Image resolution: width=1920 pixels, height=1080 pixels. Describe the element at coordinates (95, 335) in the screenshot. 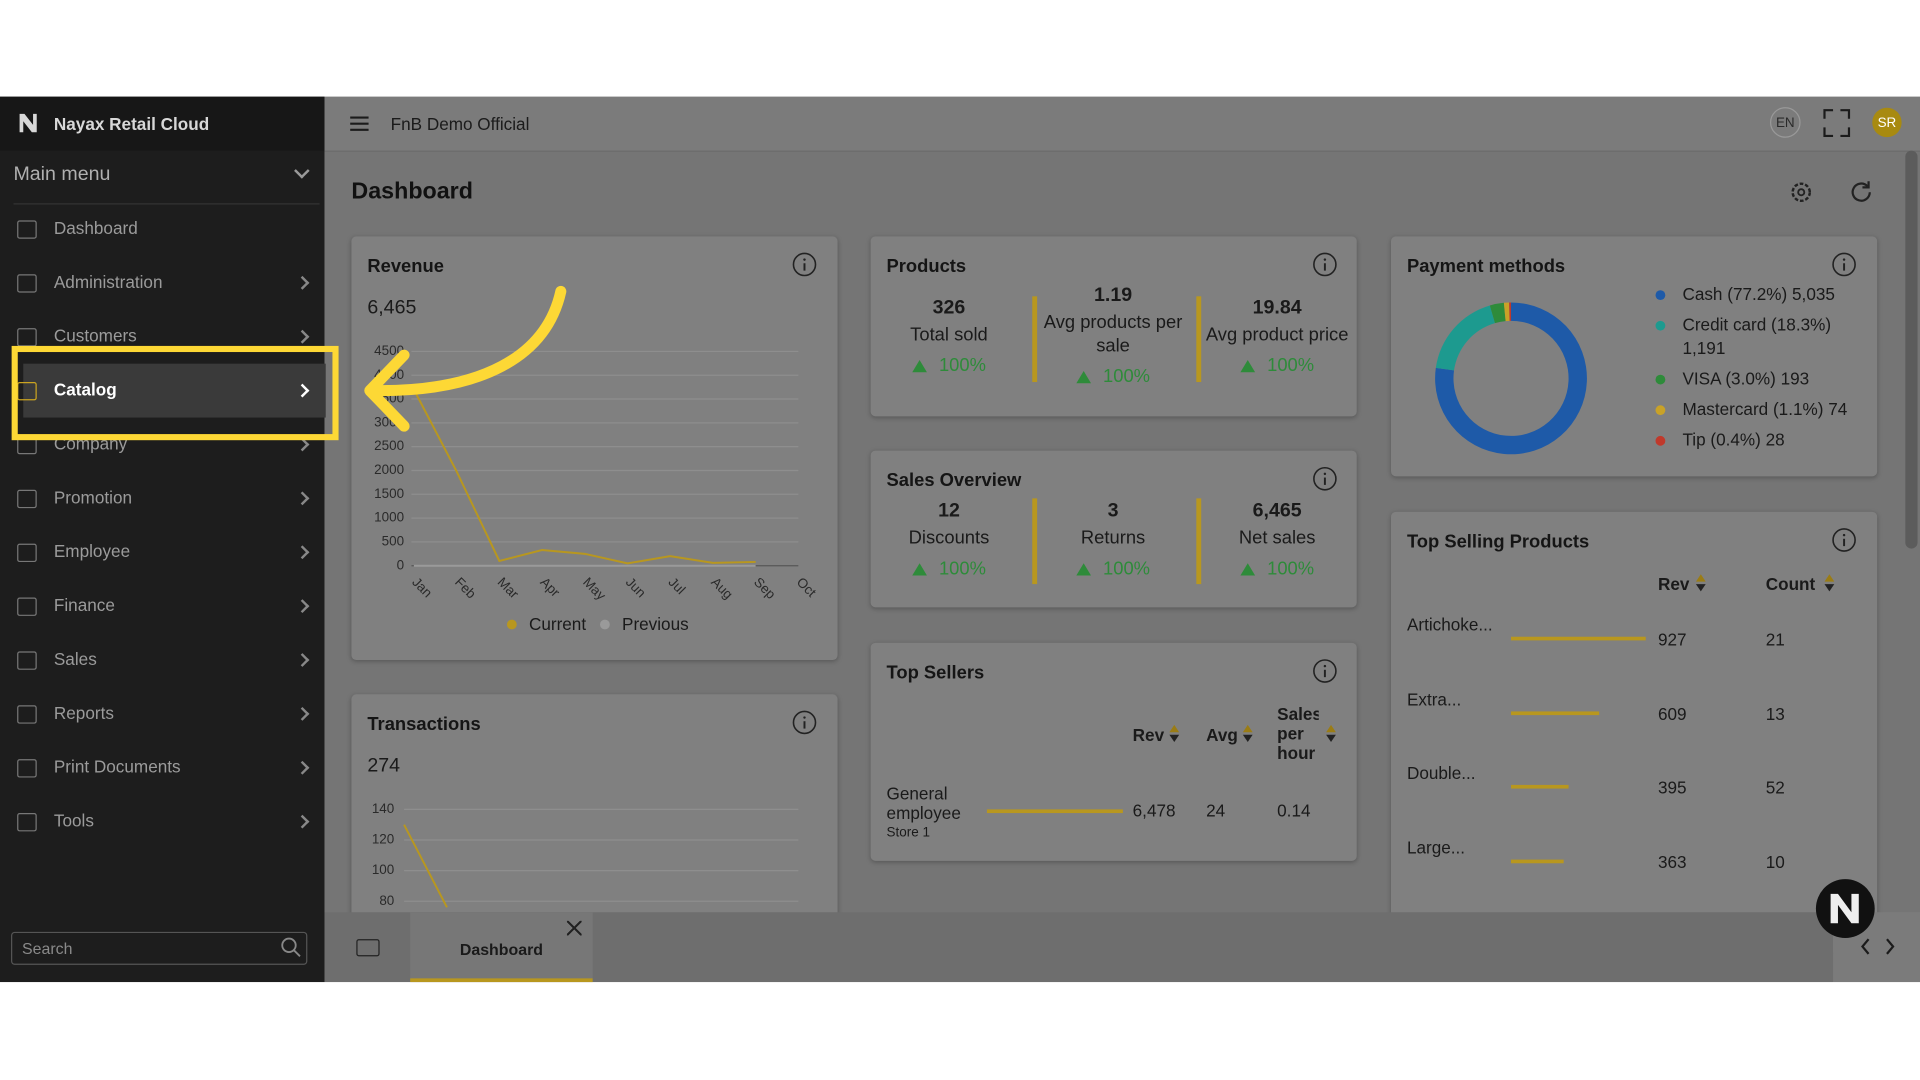

I see `menu-item: Customers` at that location.